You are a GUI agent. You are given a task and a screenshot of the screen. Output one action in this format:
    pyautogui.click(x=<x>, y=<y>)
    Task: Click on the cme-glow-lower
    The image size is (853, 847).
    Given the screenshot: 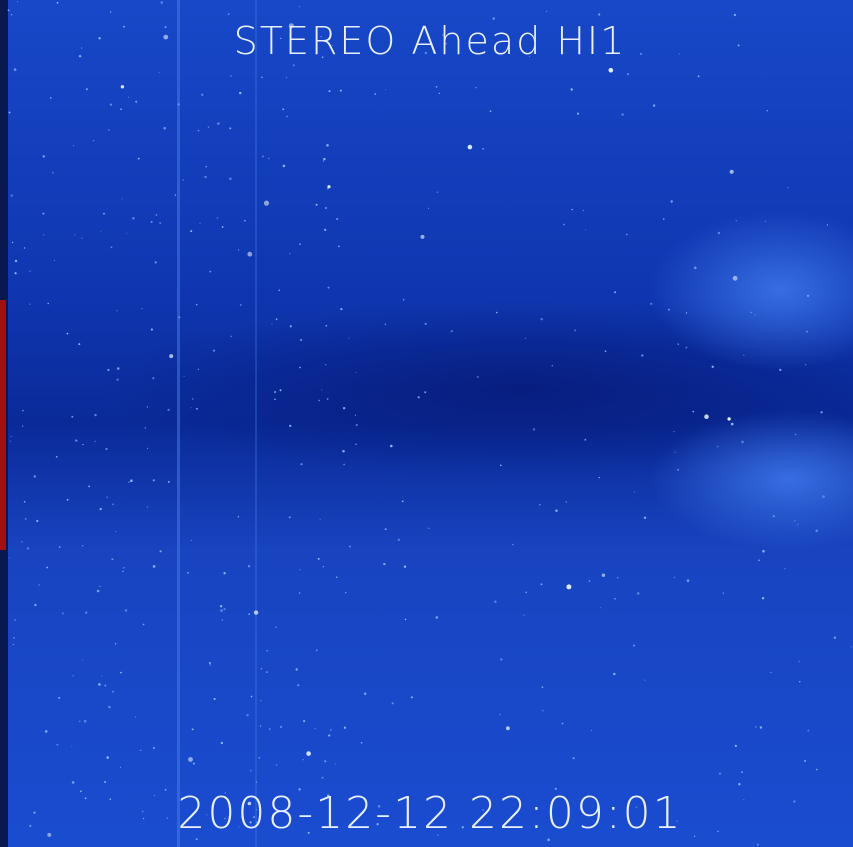 What is the action you would take?
    pyautogui.click(x=751, y=480)
    